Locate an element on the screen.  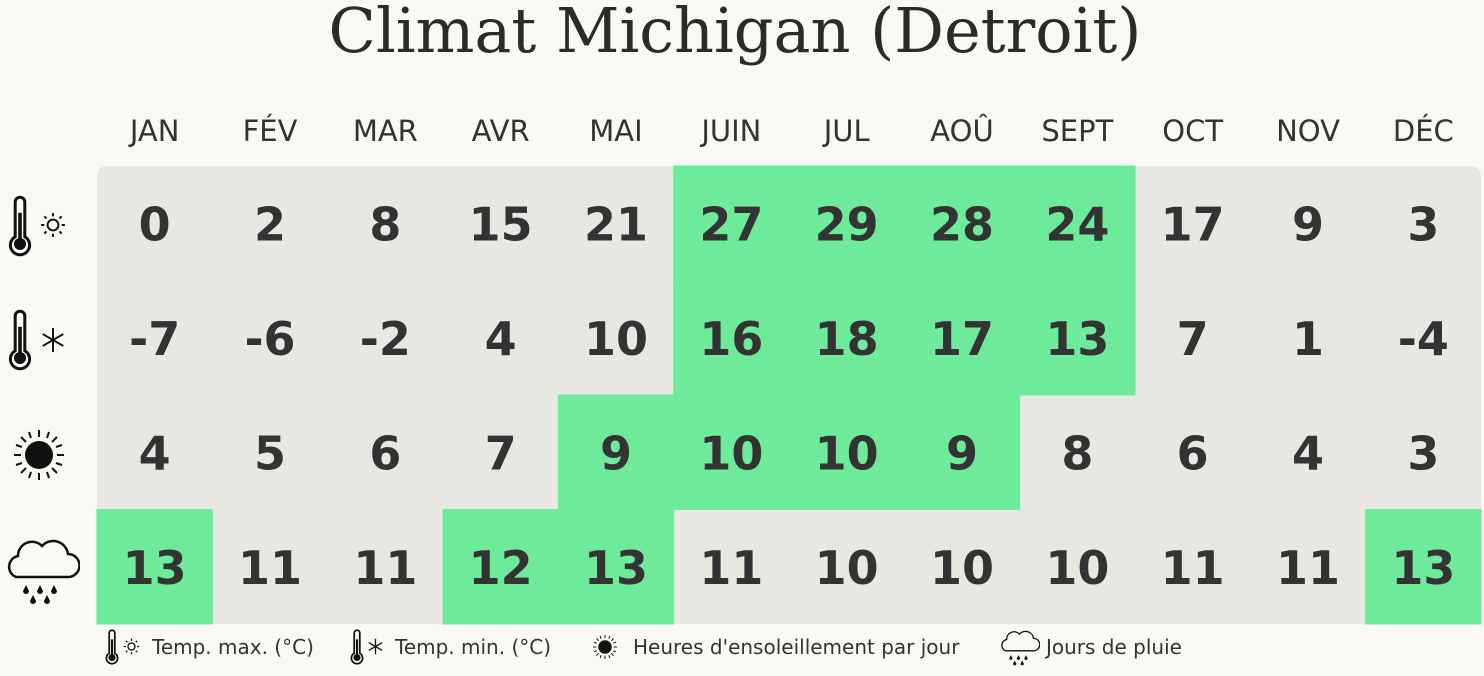
month-header: FÉV is located at coordinates (270, 131).